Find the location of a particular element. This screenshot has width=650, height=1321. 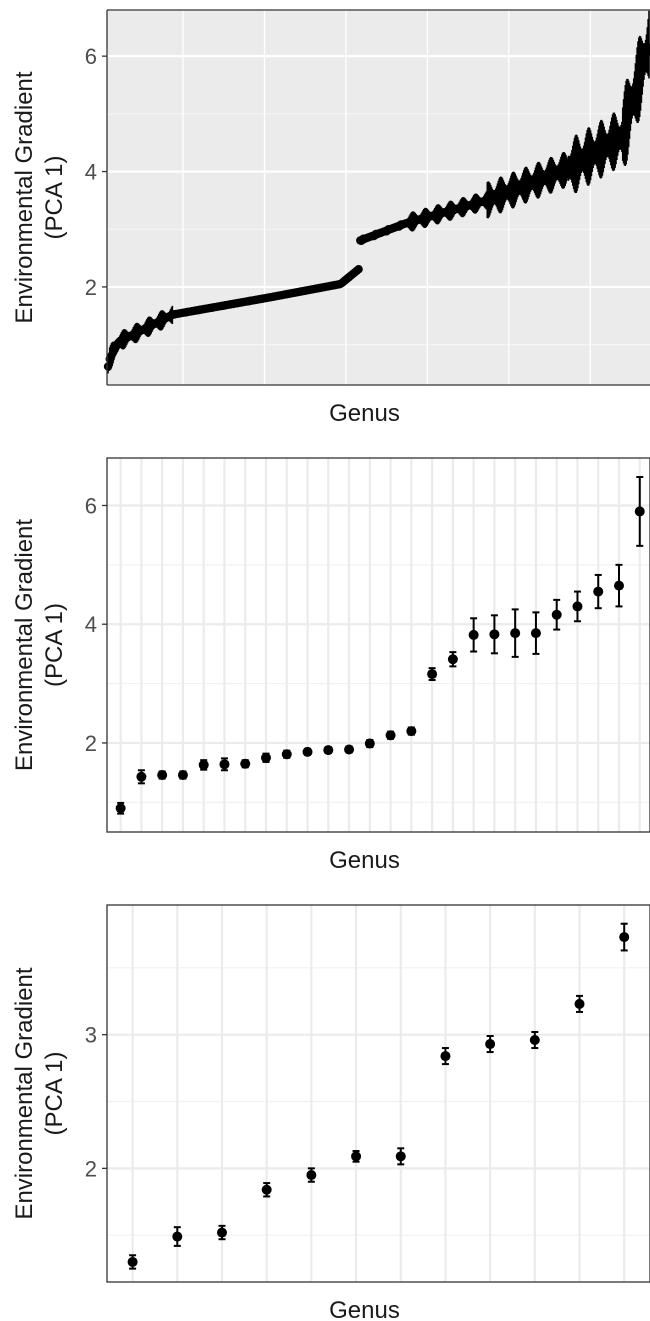

y-tick-label: 3 is located at coordinates (91, 1035).